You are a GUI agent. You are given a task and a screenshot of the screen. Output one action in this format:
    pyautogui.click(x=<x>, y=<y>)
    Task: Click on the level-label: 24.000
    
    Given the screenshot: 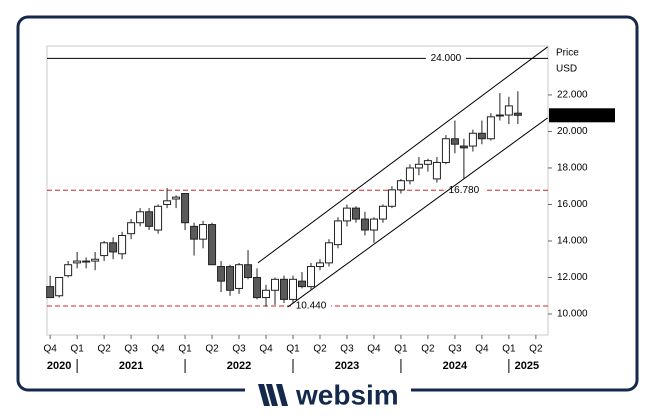 What is the action you would take?
    pyautogui.click(x=446, y=58)
    